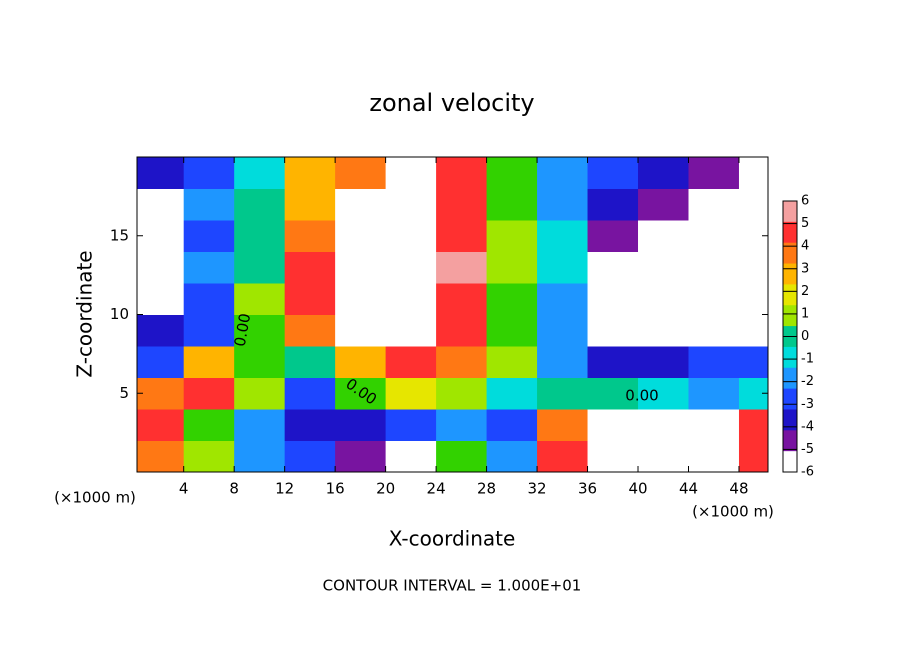 The width and height of the screenshot is (904, 654). I want to click on y-tick-label: 10, so click(119, 314).